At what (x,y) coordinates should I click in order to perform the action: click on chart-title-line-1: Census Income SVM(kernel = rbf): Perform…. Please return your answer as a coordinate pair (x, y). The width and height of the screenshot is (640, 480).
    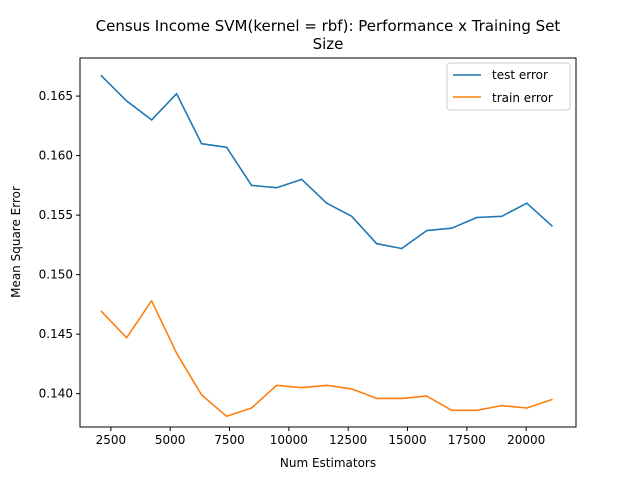
    Looking at the image, I should click on (328, 26).